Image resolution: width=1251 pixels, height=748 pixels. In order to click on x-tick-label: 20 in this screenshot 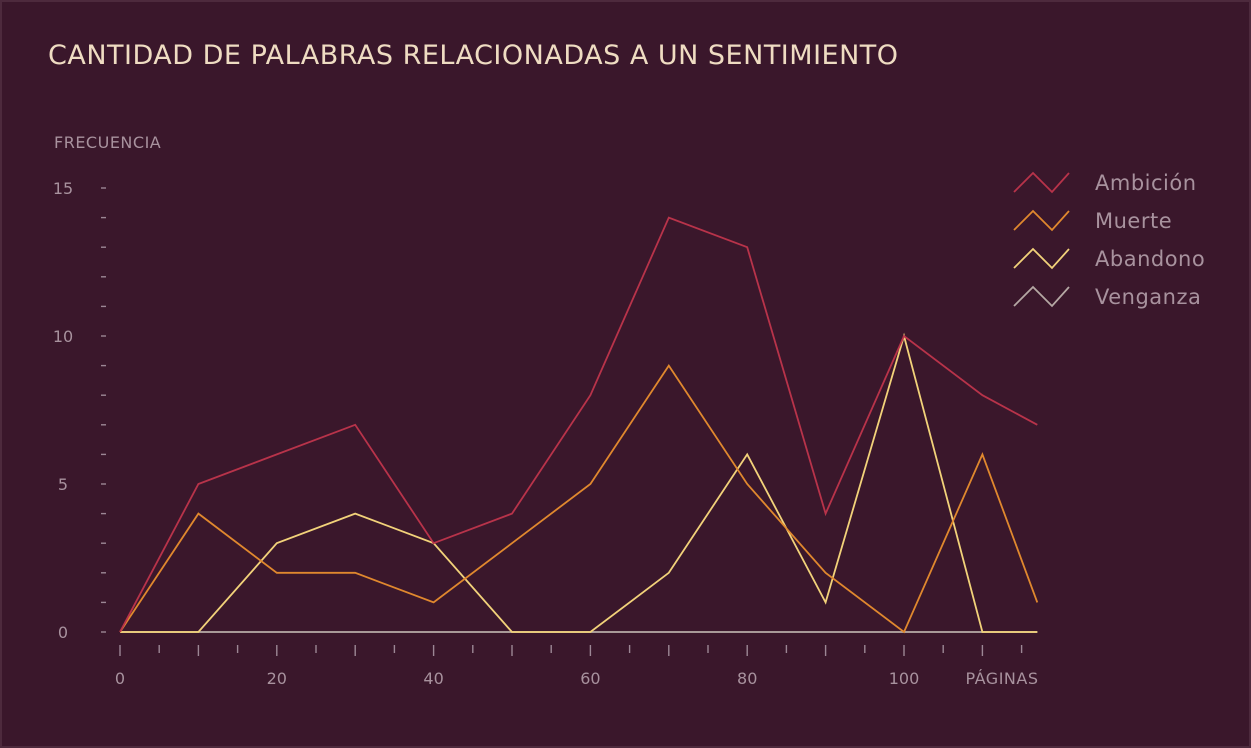, I will do `click(277, 678)`.